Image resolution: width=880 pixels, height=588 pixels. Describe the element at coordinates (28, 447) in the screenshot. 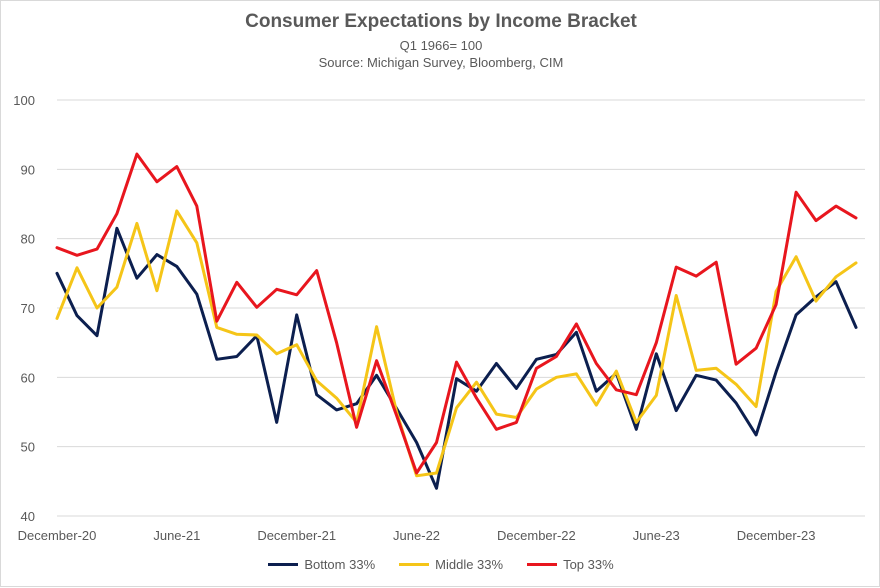

I see `y-tick-label: 50` at that location.